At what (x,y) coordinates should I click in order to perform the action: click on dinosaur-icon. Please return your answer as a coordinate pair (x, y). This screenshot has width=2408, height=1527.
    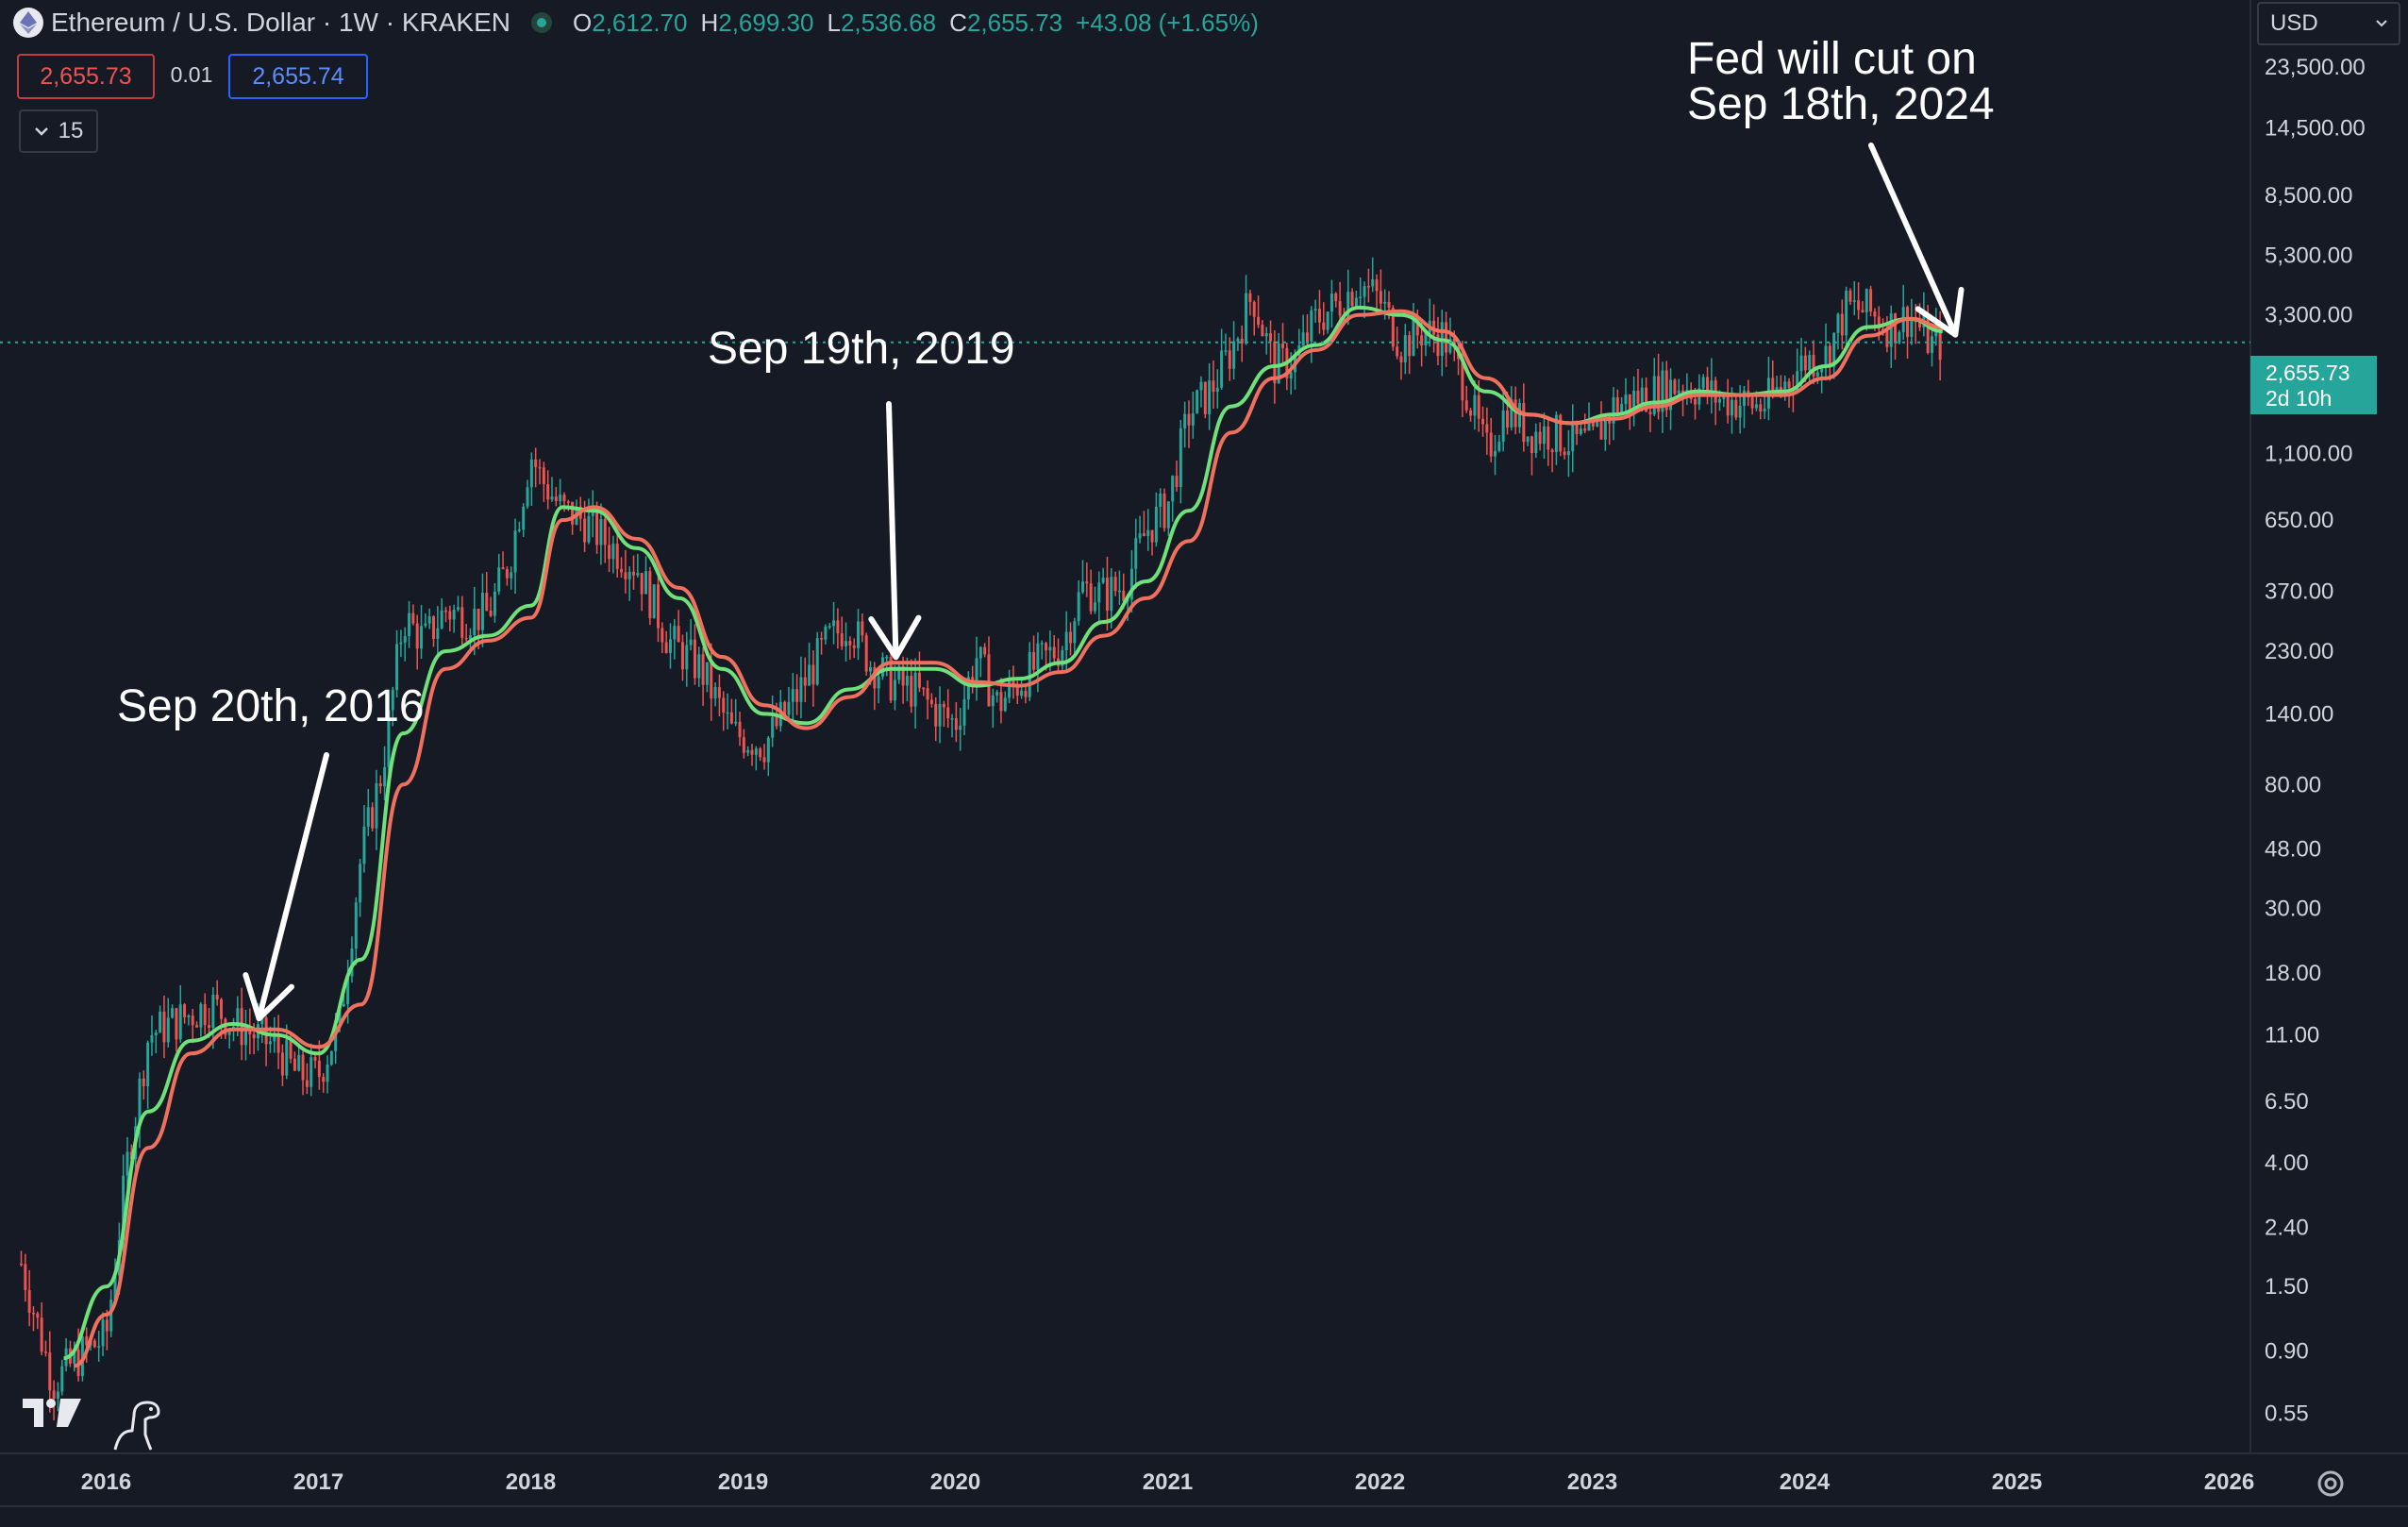
    Looking at the image, I should click on (136, 1425).